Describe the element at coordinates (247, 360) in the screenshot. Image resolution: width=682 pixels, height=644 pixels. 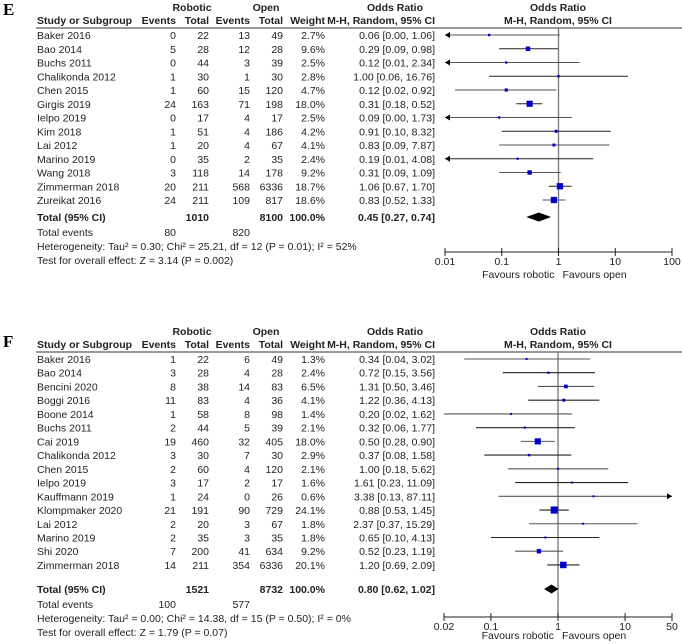
I see `open-events: 6` at that location.